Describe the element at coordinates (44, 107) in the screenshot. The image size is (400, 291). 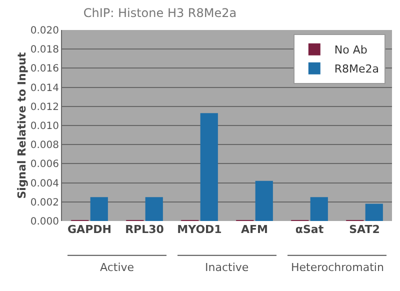
I see `y-tick-label: 0.012` at that location.